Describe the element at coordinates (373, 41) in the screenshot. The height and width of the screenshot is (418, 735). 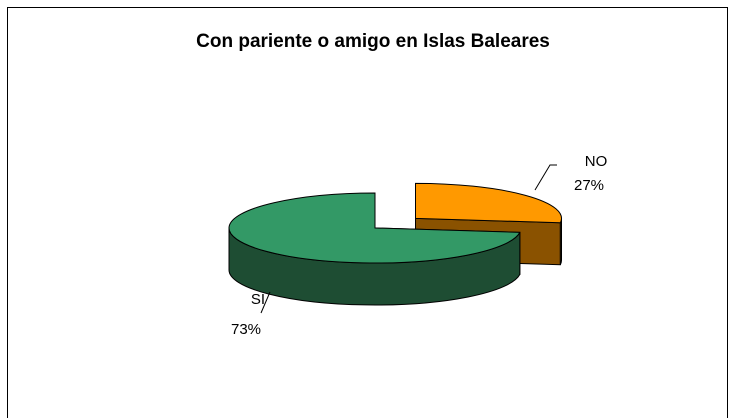
I see `chart-title: Con pariente o amigo en Islas Baleares` at that location.